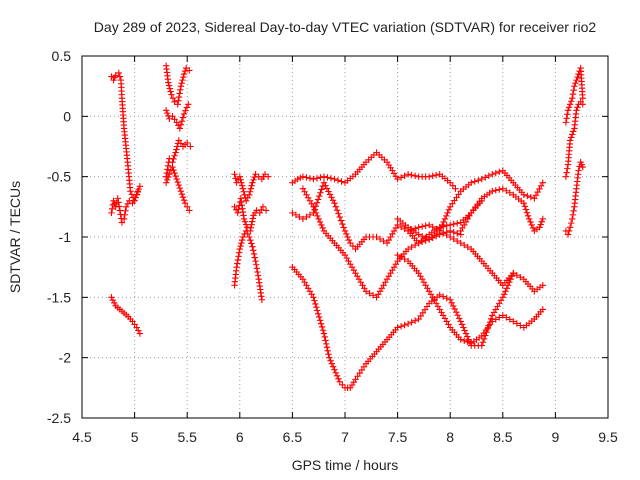 The height and width of the screenshot is (480, 640). Describe the element at coordinates (177, 116) in the screenshot. I see `series-track-b2` at that location.